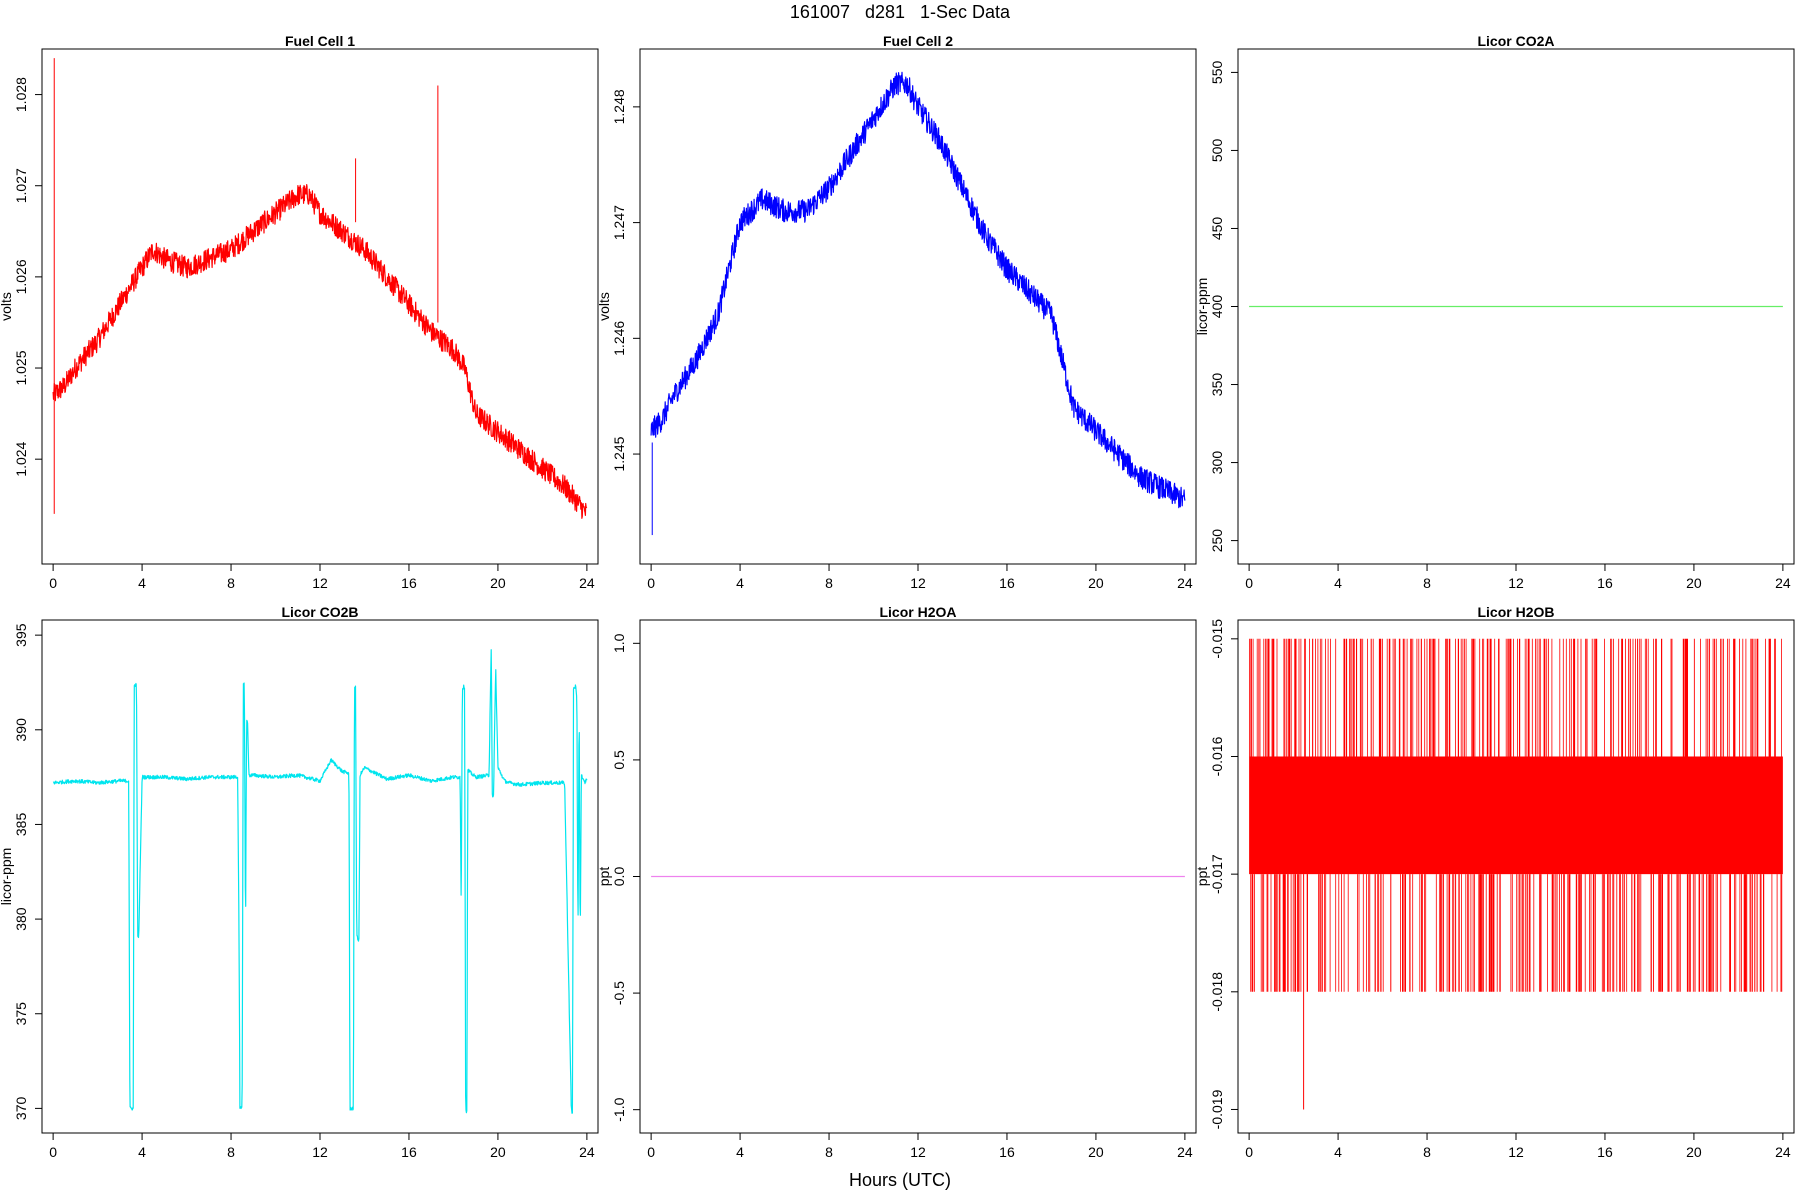 Image resolution: width=1800 pixels, height=1200 pixels. Describe the element at coordinates (21, 919) in the screenshot. I see `y-tick-label: 380` at that location.